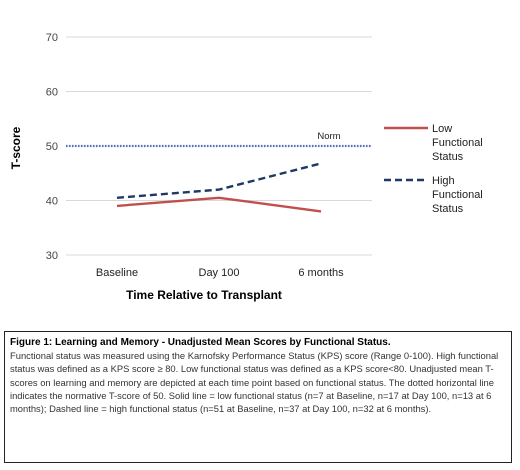 Image resolution: width=520 pixels, height=470 pixels. What do you see at coordinates (52, 38) in the screenshot?
I see `y-tick-label: 70` at bounding box center [52, 38].